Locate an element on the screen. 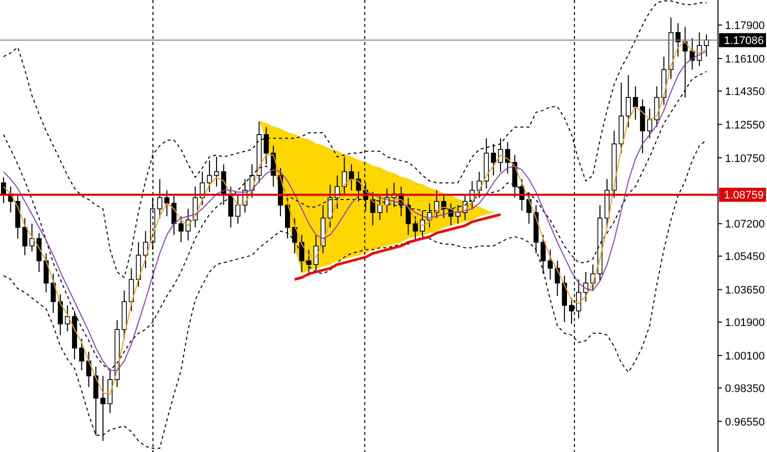  y-tick-label: 1.07200 is located at coordinates (745, 224).